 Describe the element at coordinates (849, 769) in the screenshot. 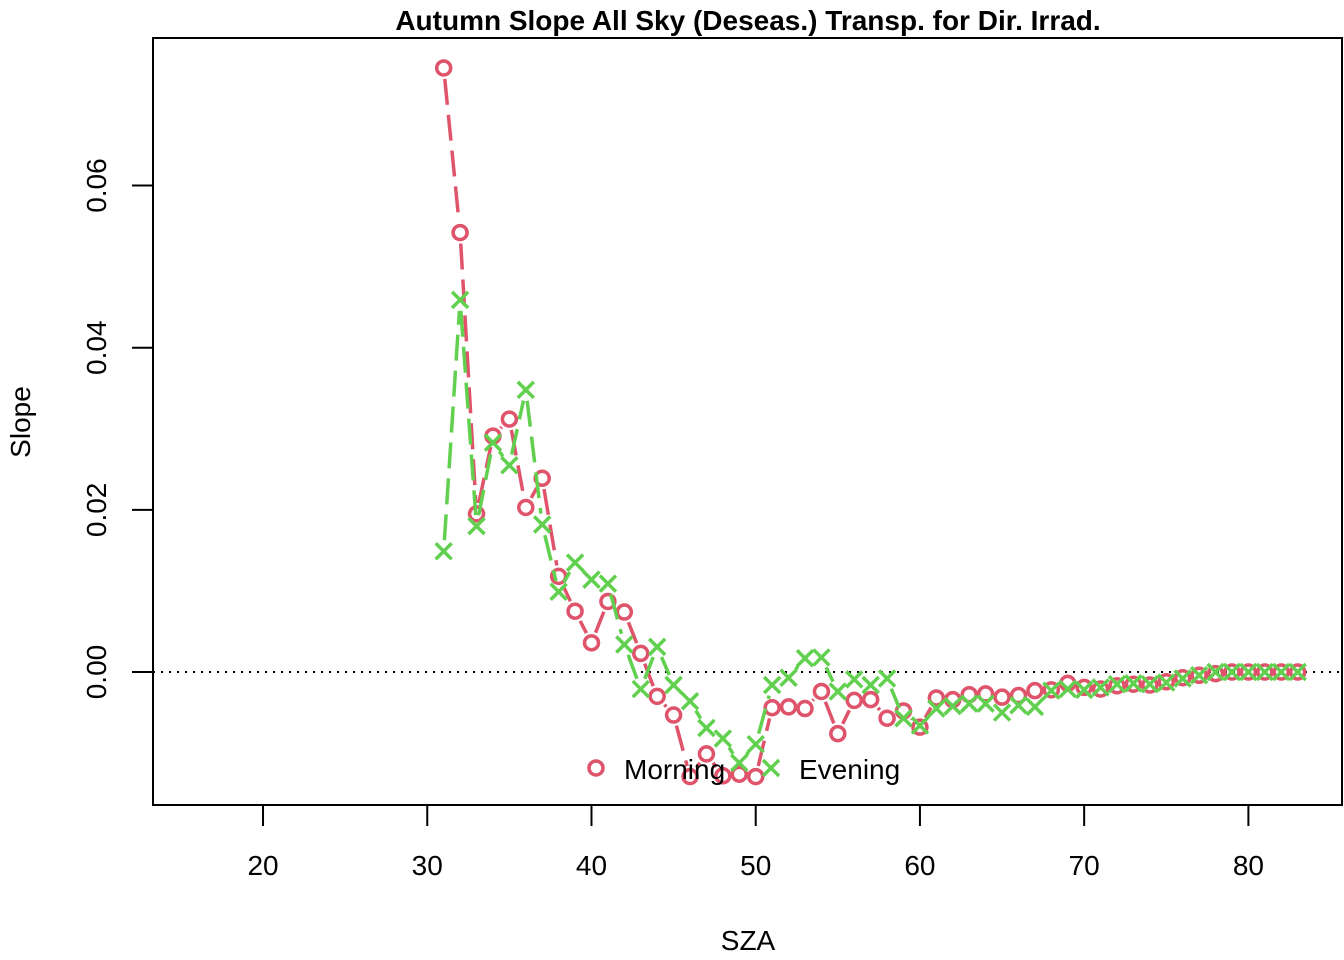

I see `legend-evening-label: Evening` at that location.